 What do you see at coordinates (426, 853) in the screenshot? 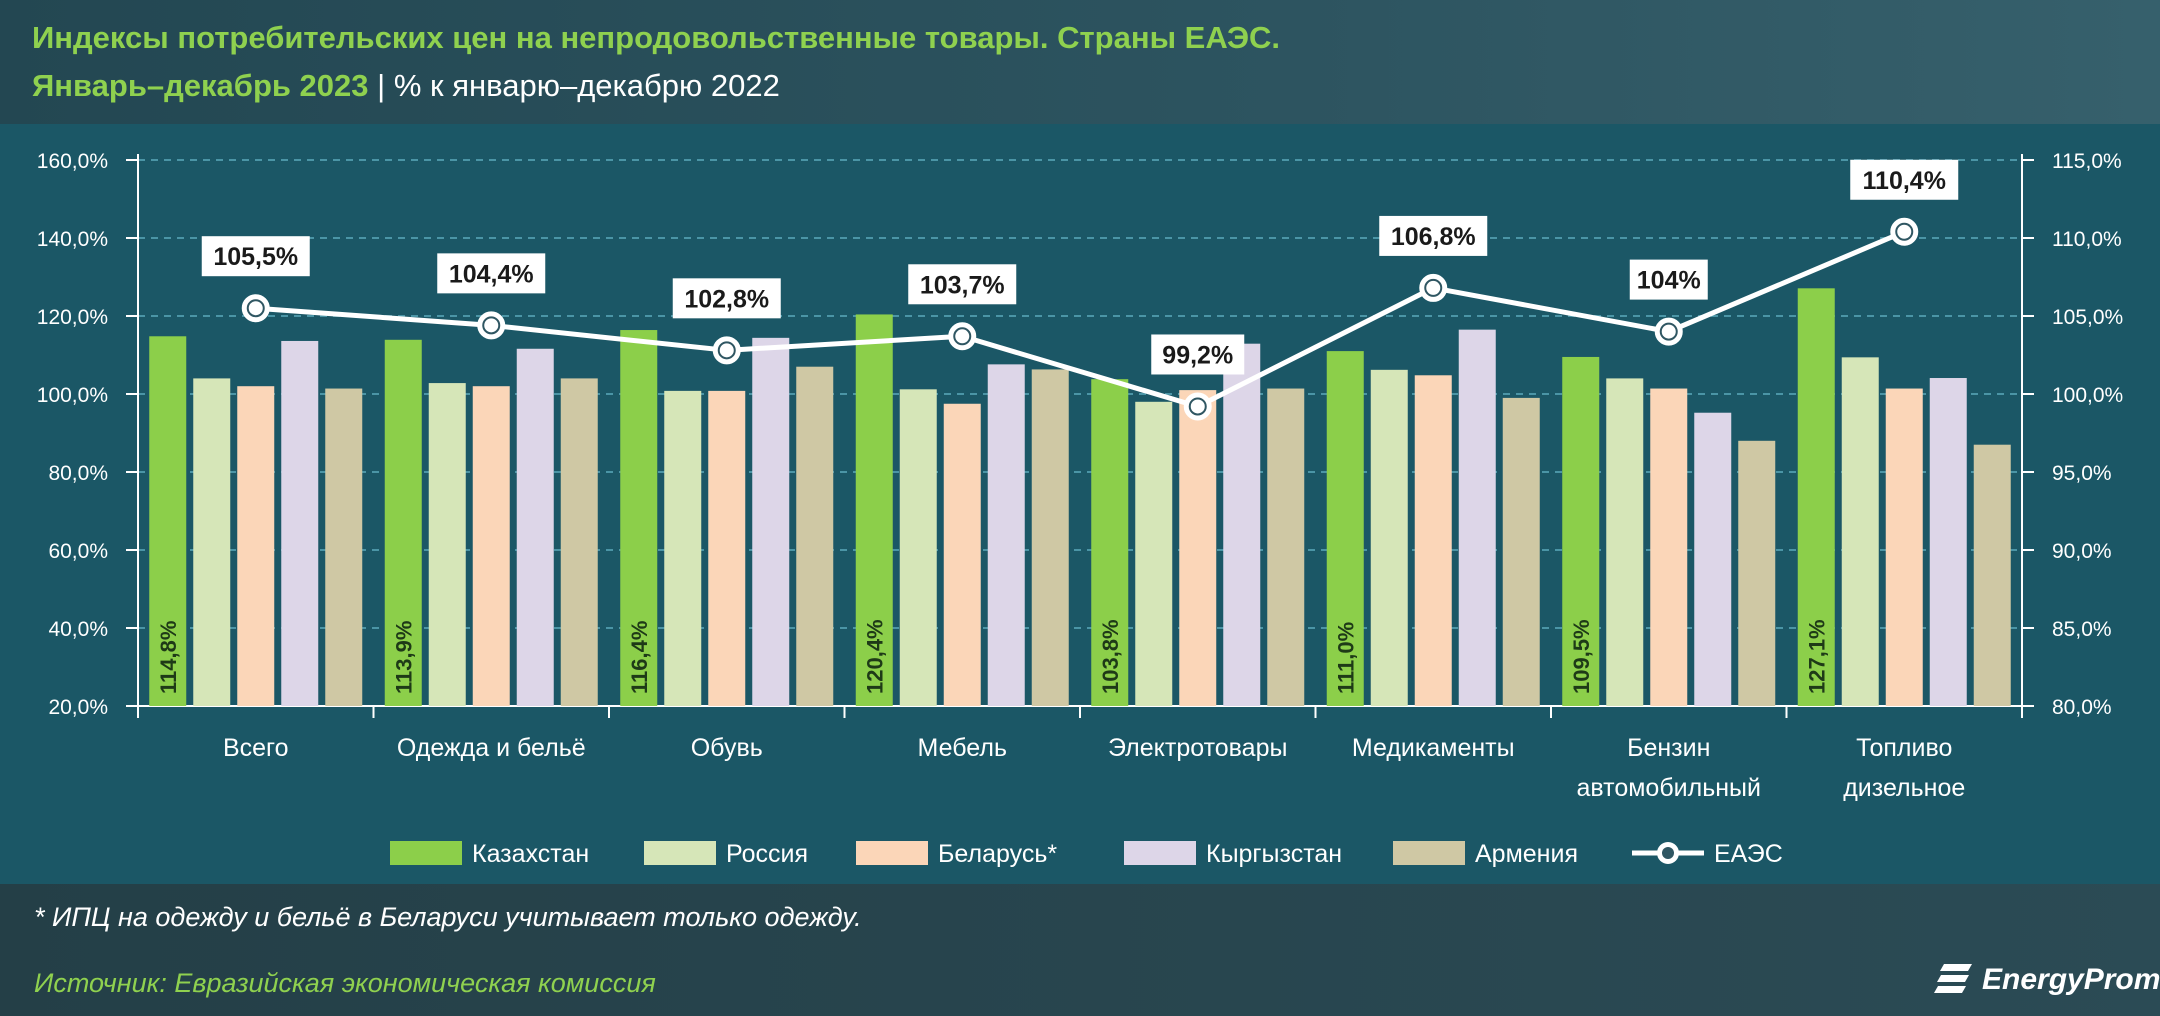
I see `legend-swatch-kazakhstan` at bounding box center [426, 853].